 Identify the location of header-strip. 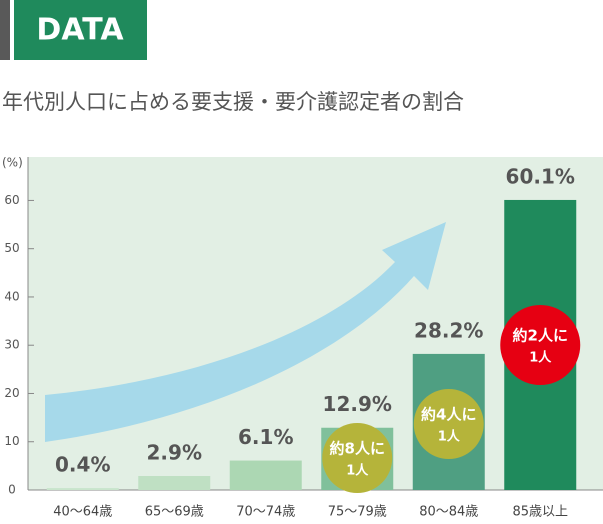
(5, 30).